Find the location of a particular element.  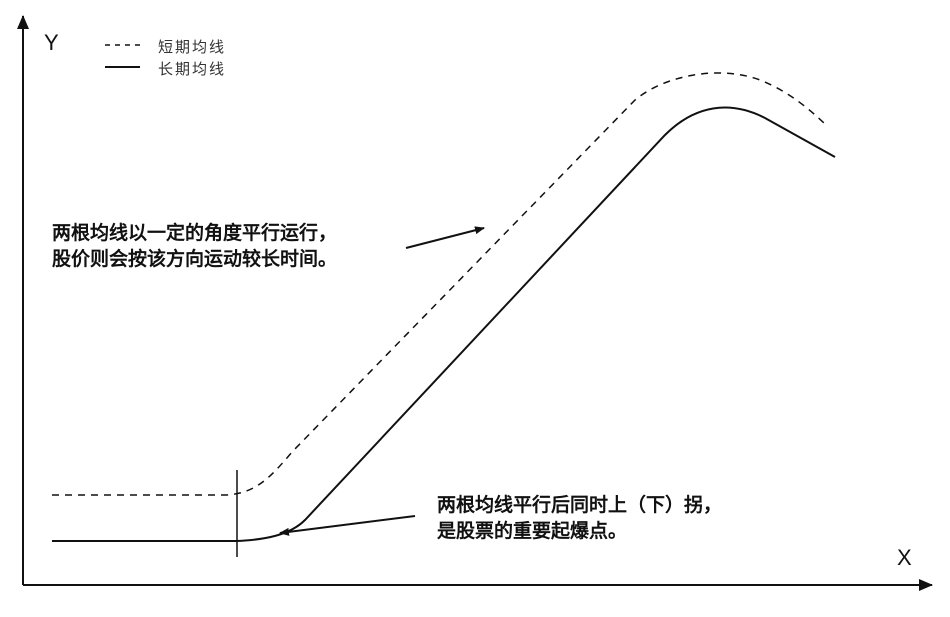

y-axis-label: Y is located at coordinates (51, 42).